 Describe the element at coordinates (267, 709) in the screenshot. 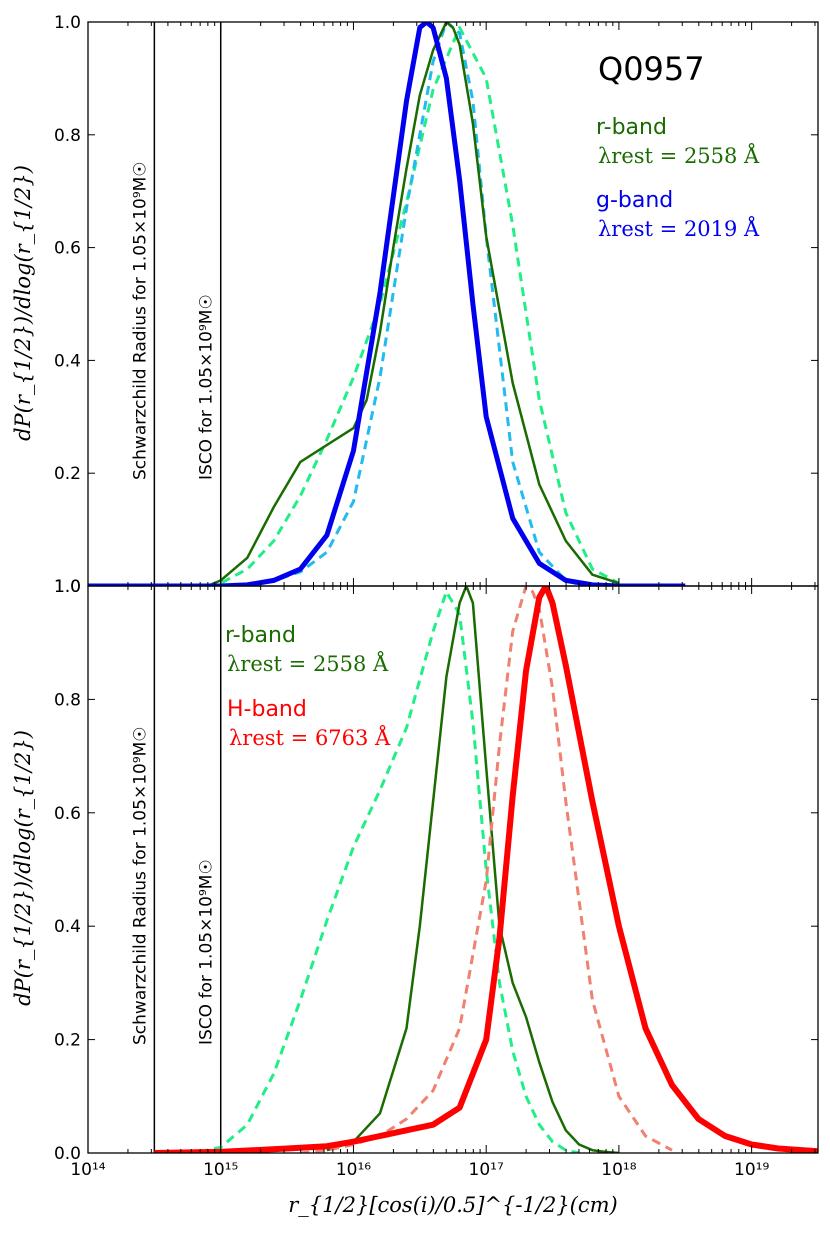

I see `legend-bottom-h-band: H-band` at that location.